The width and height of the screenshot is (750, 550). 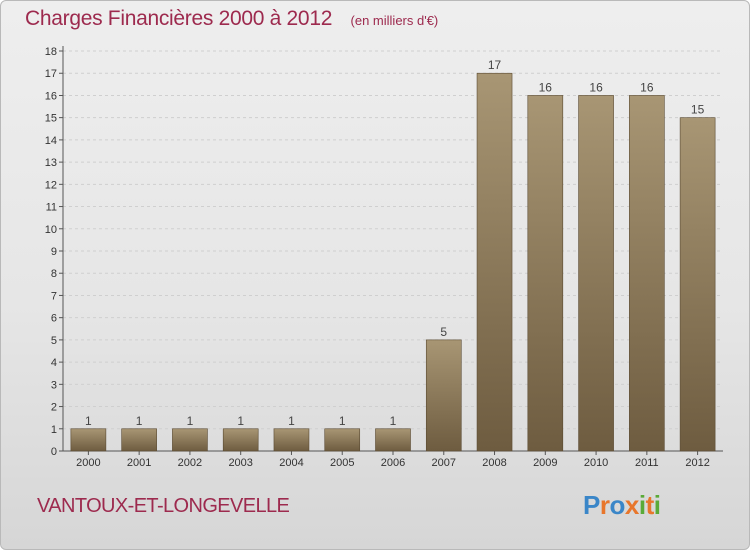 I want to click on y-tick-label: 3, so click(x=54, y=385).